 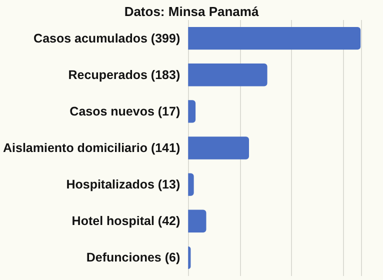 I want to click on y-tick-label: Defunciones (6), so click(x=133, y=257).